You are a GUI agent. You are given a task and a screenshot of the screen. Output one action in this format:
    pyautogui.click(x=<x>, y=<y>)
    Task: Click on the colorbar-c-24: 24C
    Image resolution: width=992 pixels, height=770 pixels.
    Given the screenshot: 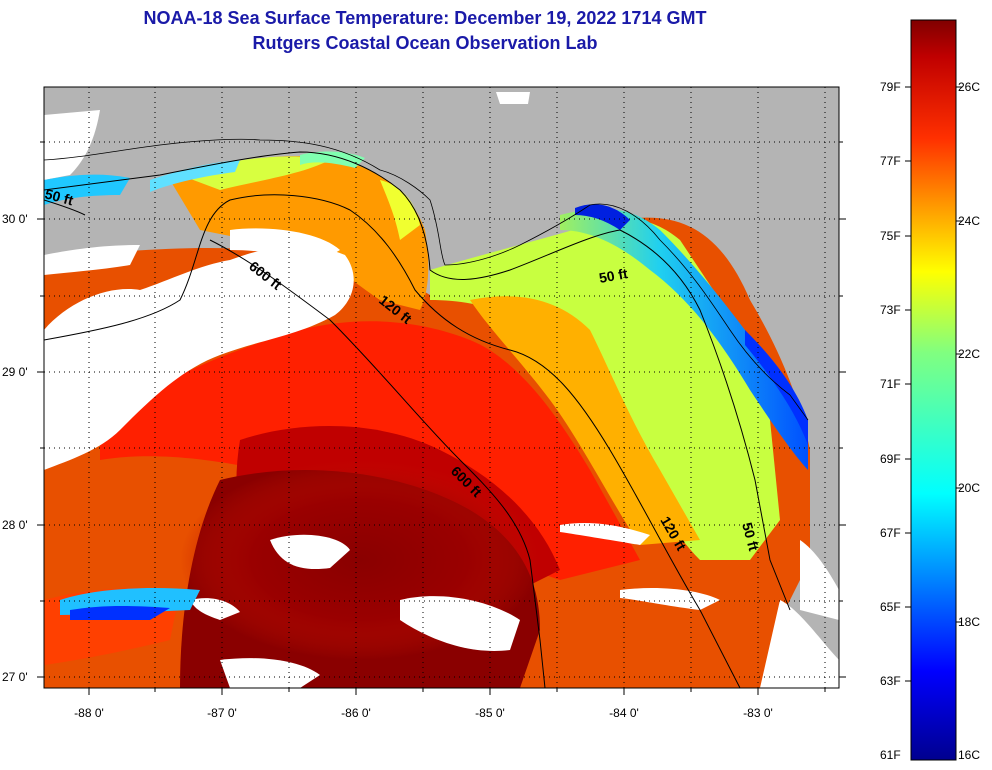 What is the action you would take?
    pyautogui.click(x=969, y=221)
    